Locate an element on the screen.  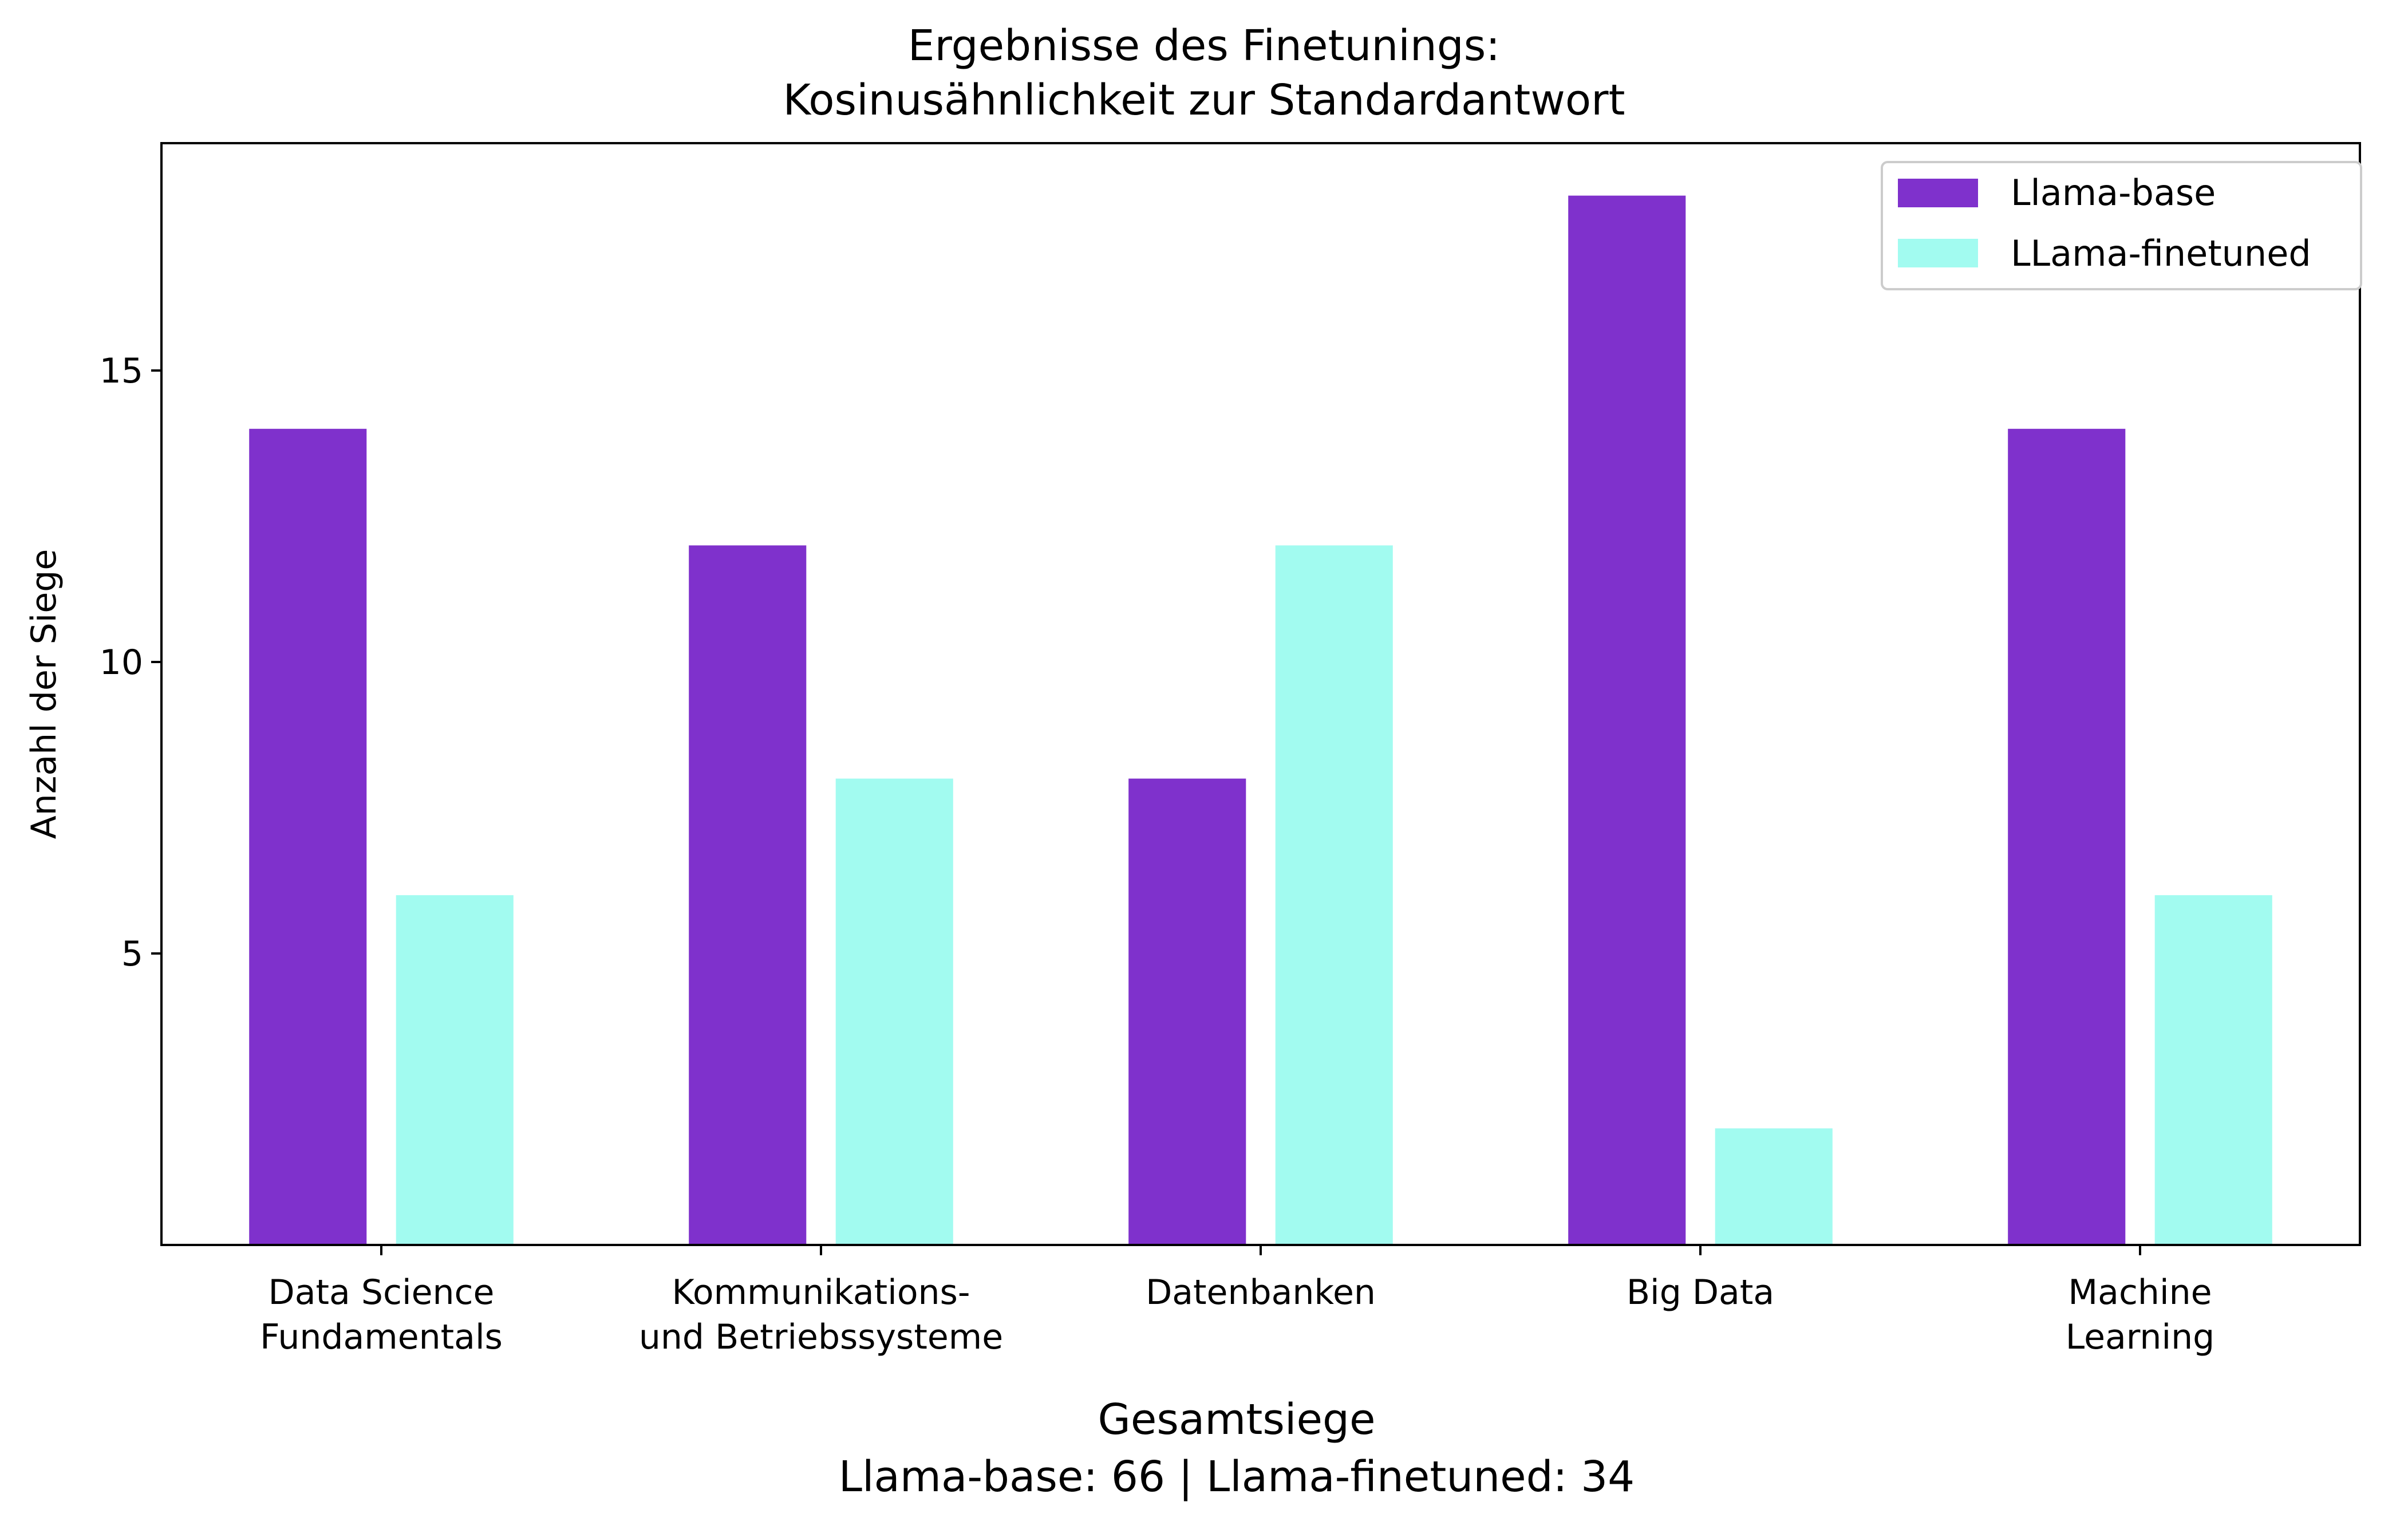
y-axis: 5 10 15 is located at coordinates (130, 662).